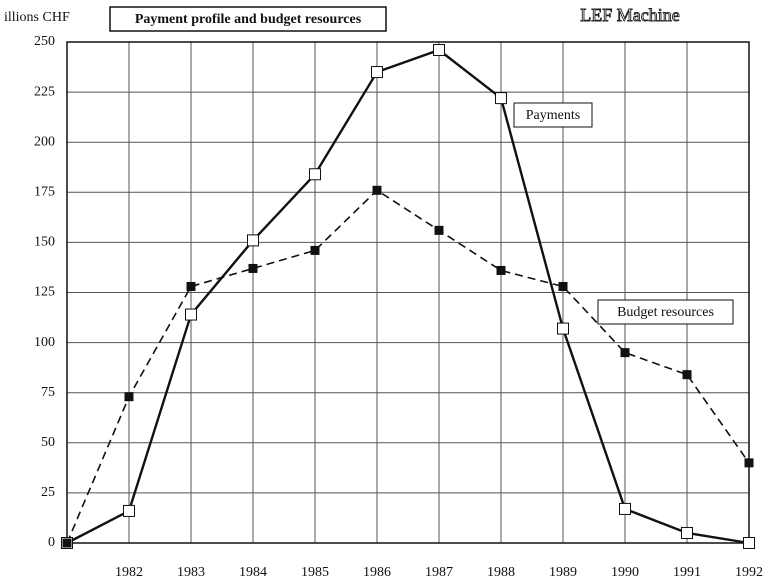  Describe the element at coordinates (44, 141) in the screenshot. I see `y-tick-label: 200` at that location.